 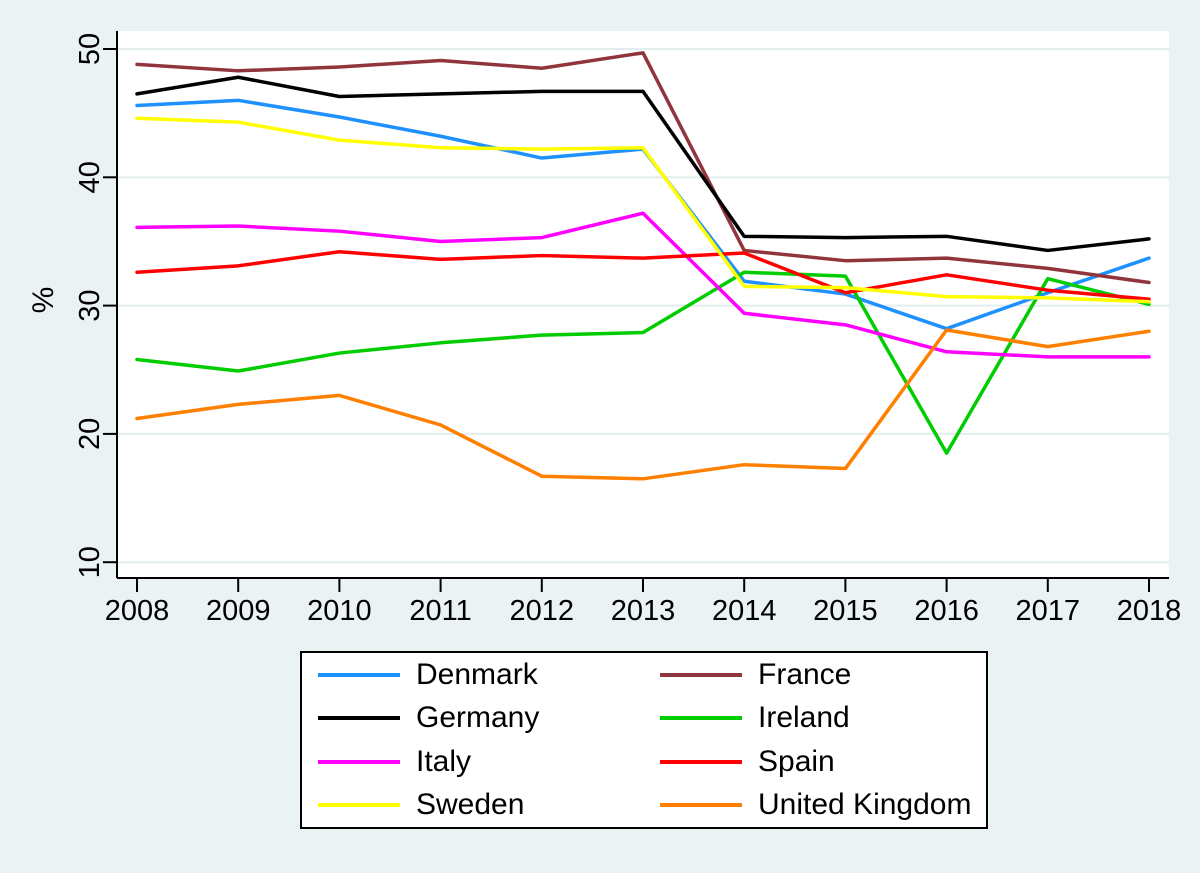 I want to click on series-line-united-kingdom, so click(x=643, y=404).